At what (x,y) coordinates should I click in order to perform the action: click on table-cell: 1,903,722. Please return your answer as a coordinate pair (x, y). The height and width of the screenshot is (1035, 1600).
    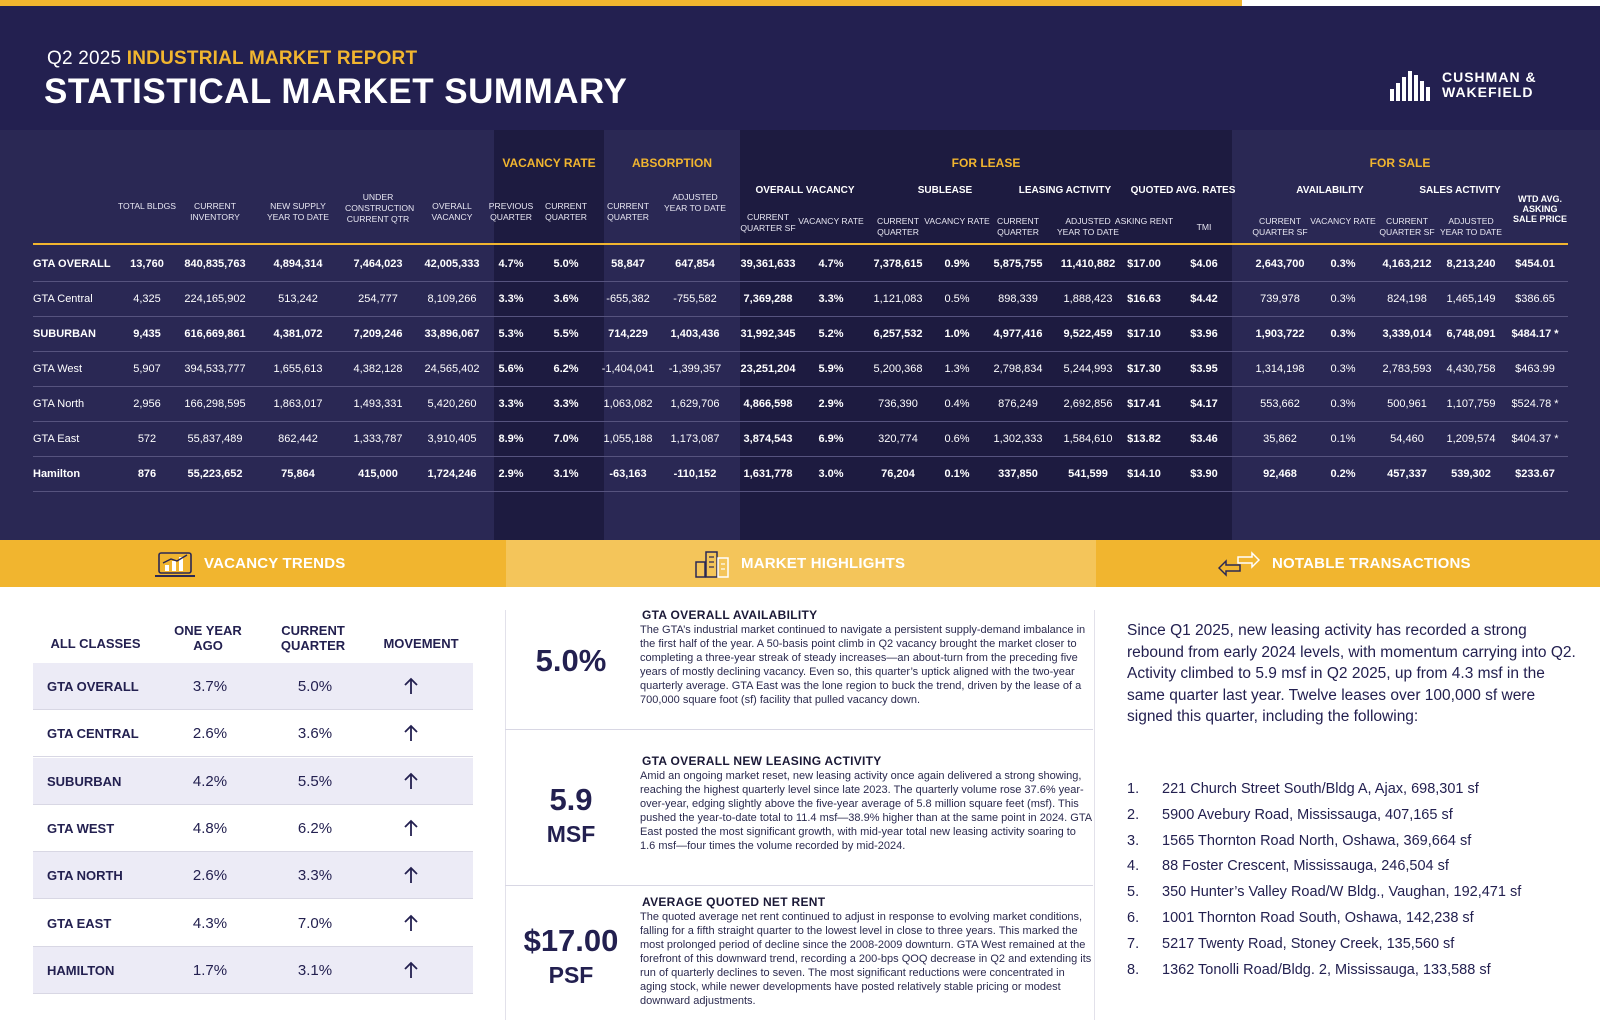
    Looking at the image, I should click on (1280, 334).